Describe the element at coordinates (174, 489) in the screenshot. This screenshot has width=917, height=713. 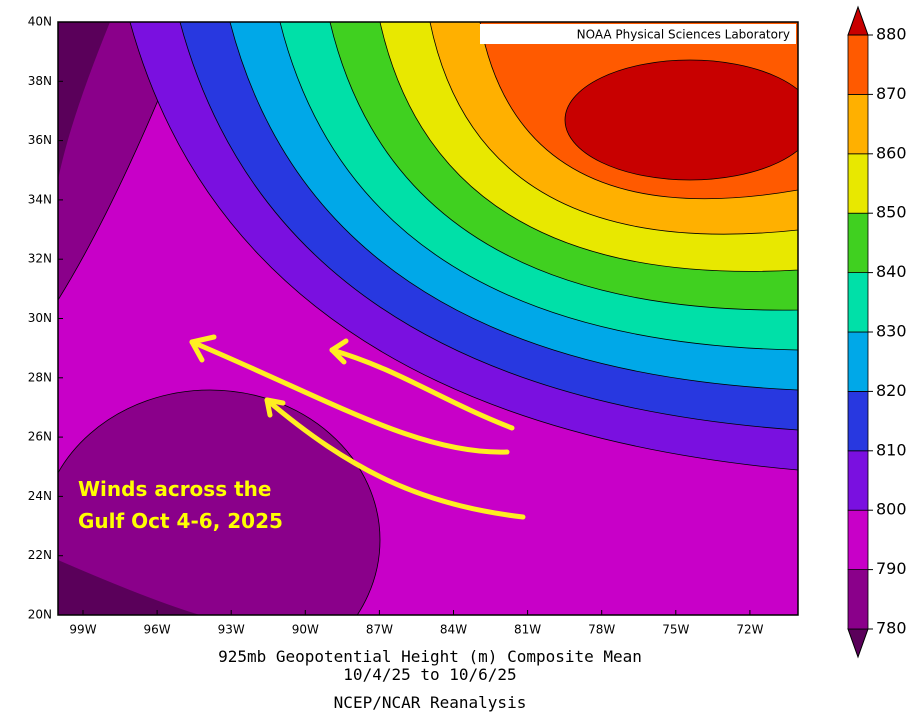
I see `annotation: Winds across the` at that location.